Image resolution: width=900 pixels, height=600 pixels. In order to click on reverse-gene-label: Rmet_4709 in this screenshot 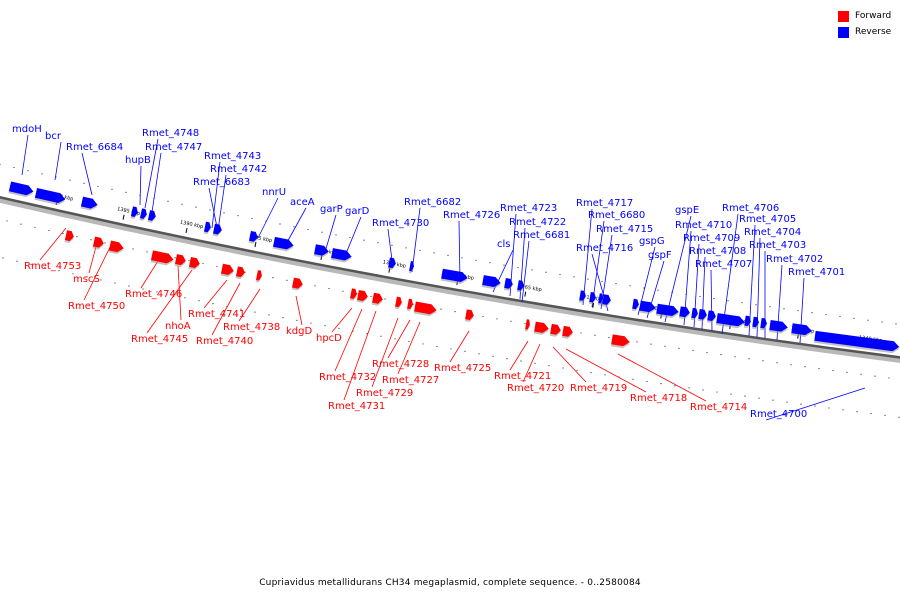, I will do `click(711, 238)`.